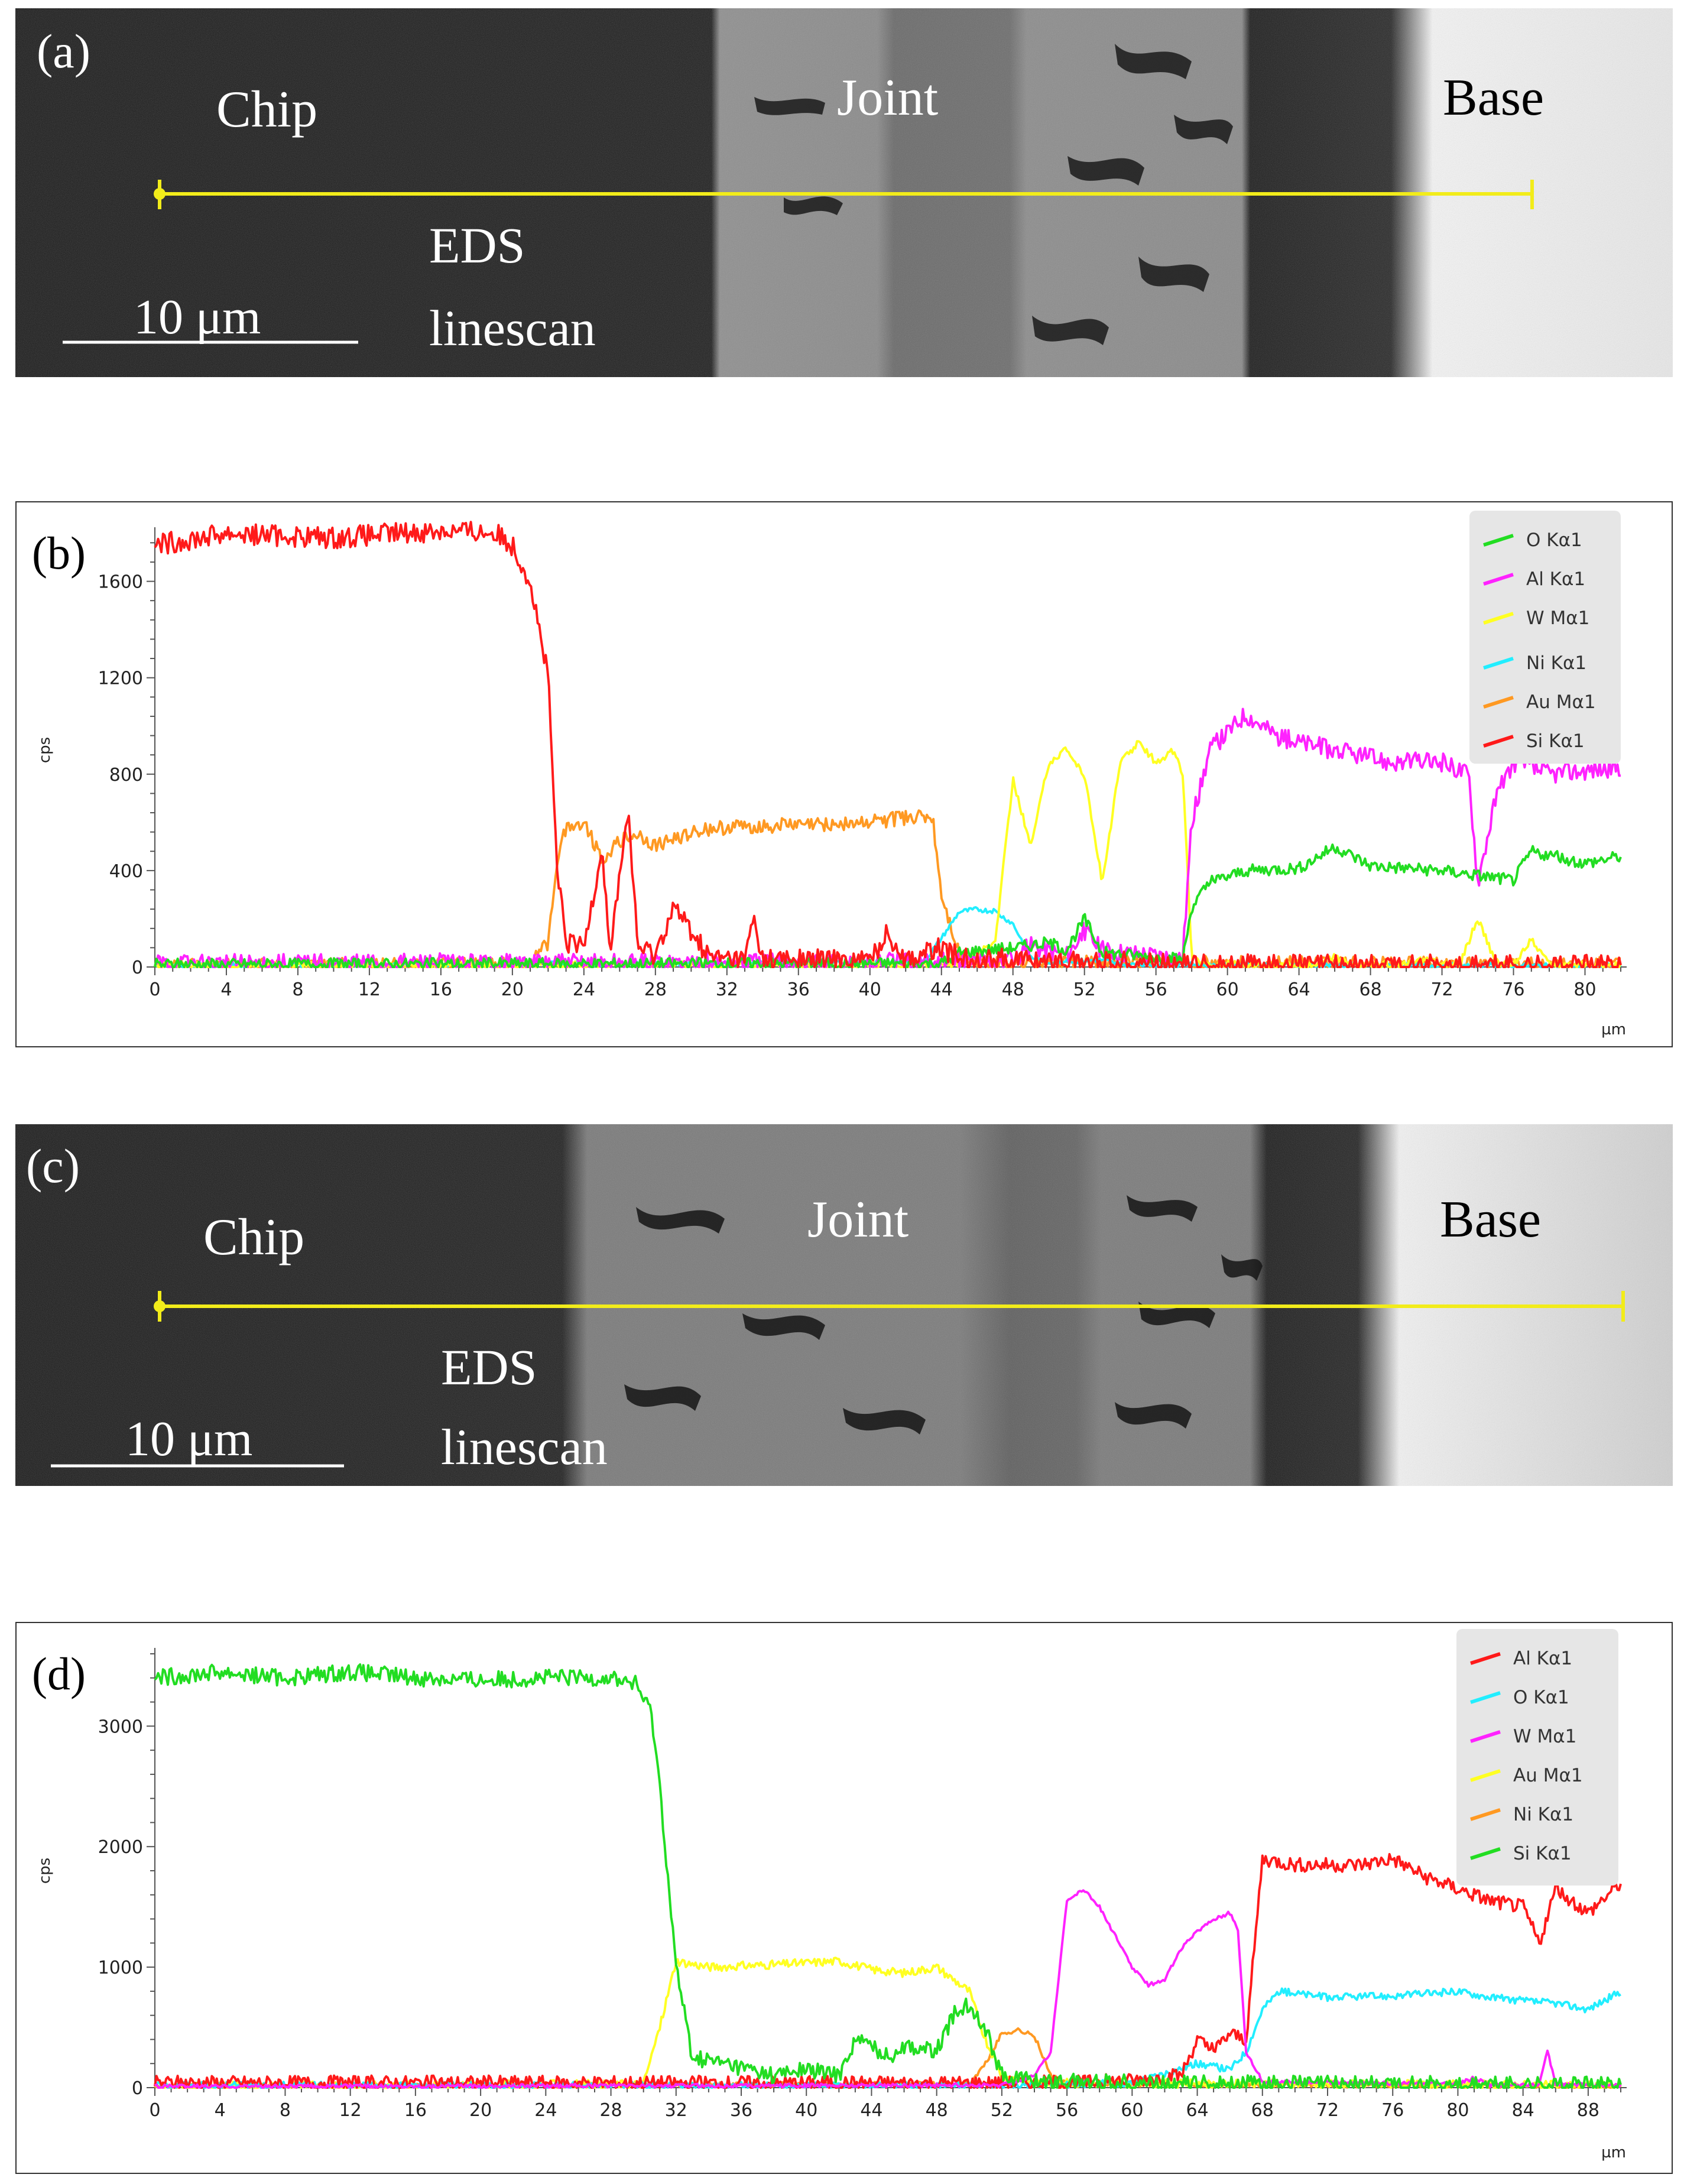  I want to click on y-tick-label: 2000, so click(120, 1847).